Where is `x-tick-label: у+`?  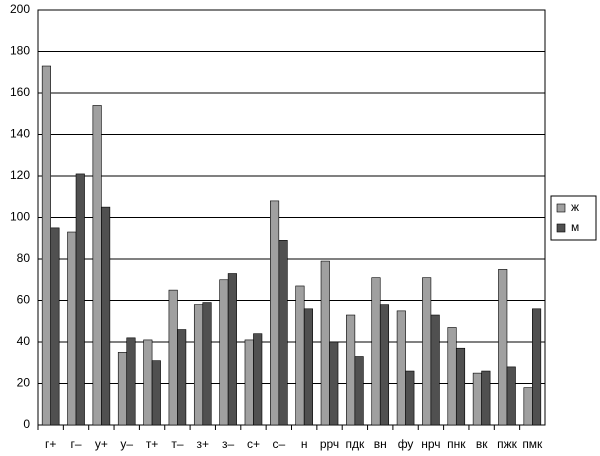
x-tick-label: у+ is located at coordinates (101, 444).